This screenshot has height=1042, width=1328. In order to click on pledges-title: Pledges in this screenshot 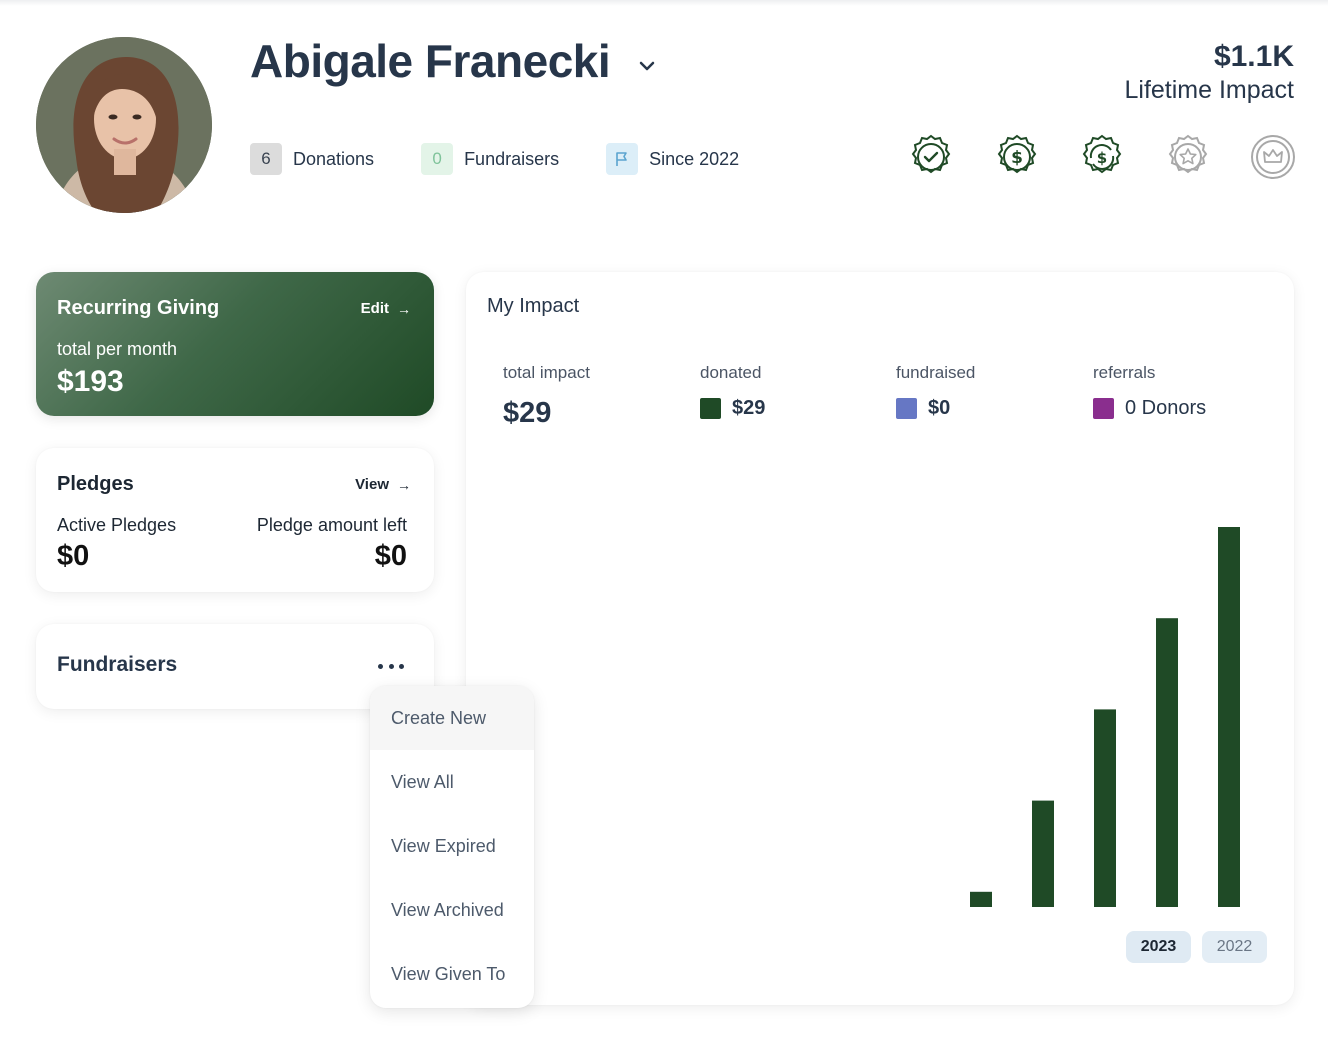, I will do `click(95, 484)`.